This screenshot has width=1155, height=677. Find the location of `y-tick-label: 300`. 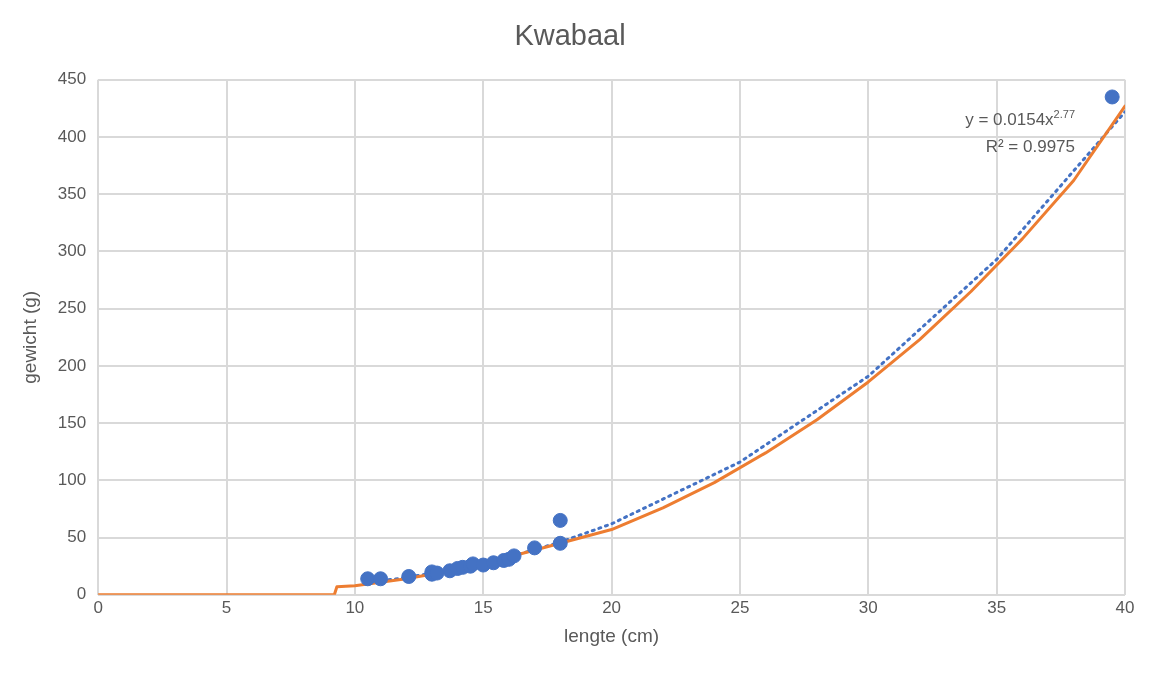

y-tick-label: 300 is located at coordinates (72, 251).